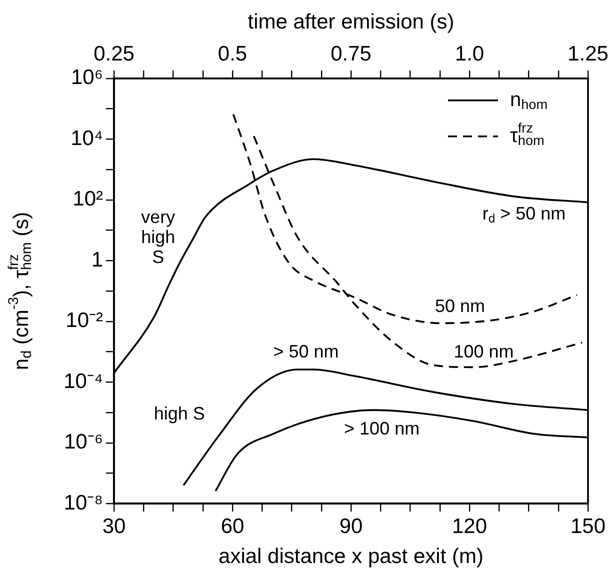 This screenshot has height=578, width=614. What do you see at coordinates (84, 320) in the screenshot?
I see `y-tick-label: 10⁻²` at bounding box center [84, 320].